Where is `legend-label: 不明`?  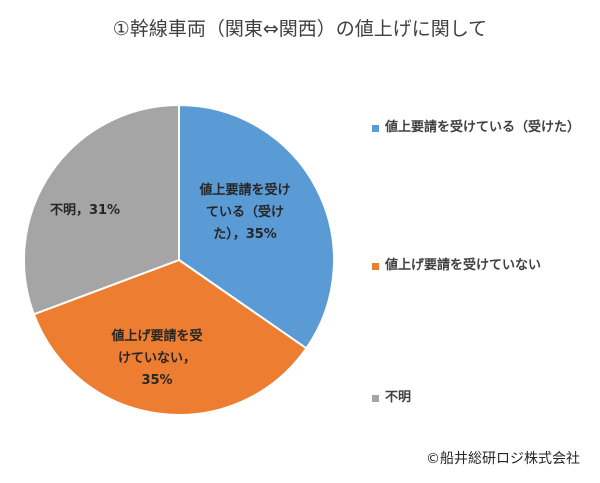
legend-label: 不明 is located at coordinates (398, 397).